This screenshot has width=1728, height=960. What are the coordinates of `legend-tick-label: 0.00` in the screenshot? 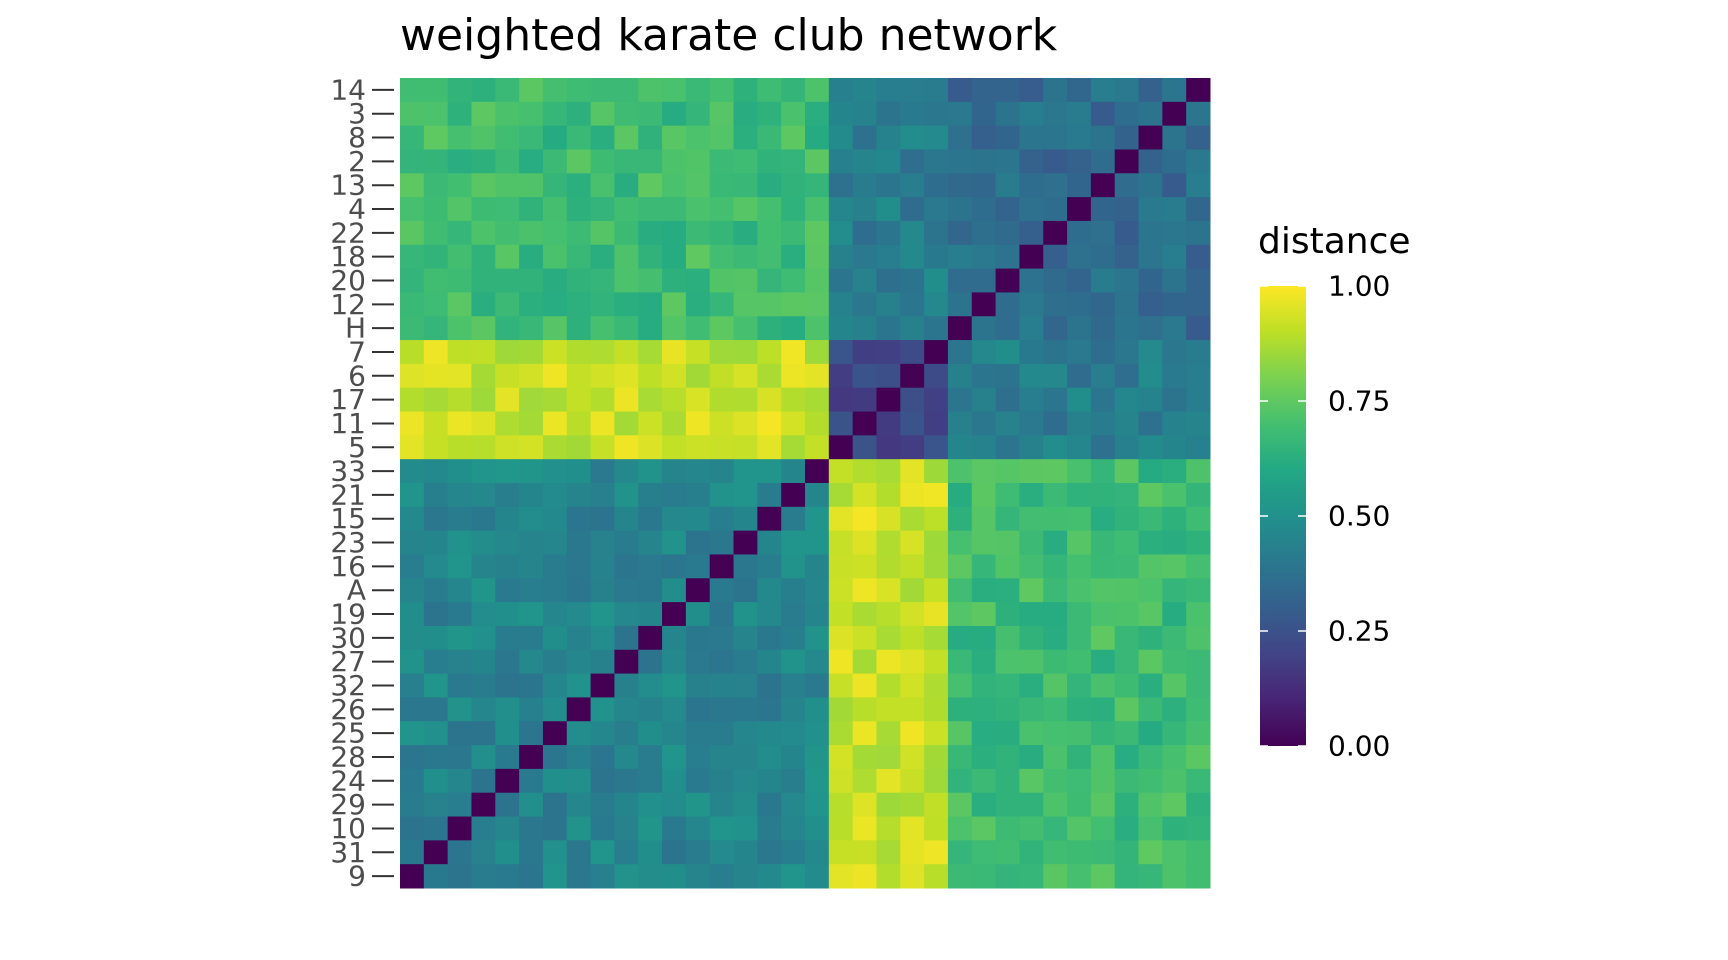 It's located at (1359, 746).